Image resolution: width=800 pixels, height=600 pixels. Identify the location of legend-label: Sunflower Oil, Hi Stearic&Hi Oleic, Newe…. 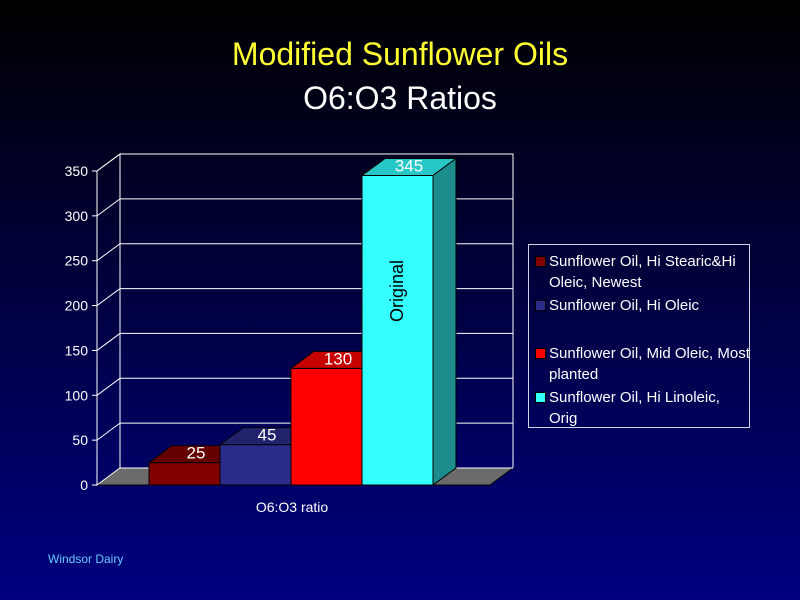
(642, 272).